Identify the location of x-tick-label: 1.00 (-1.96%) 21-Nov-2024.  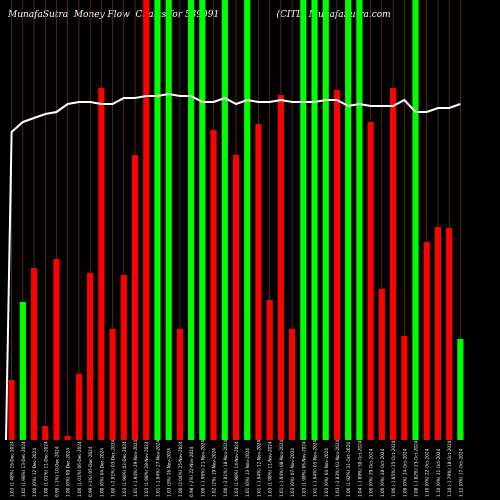
(202, 468).